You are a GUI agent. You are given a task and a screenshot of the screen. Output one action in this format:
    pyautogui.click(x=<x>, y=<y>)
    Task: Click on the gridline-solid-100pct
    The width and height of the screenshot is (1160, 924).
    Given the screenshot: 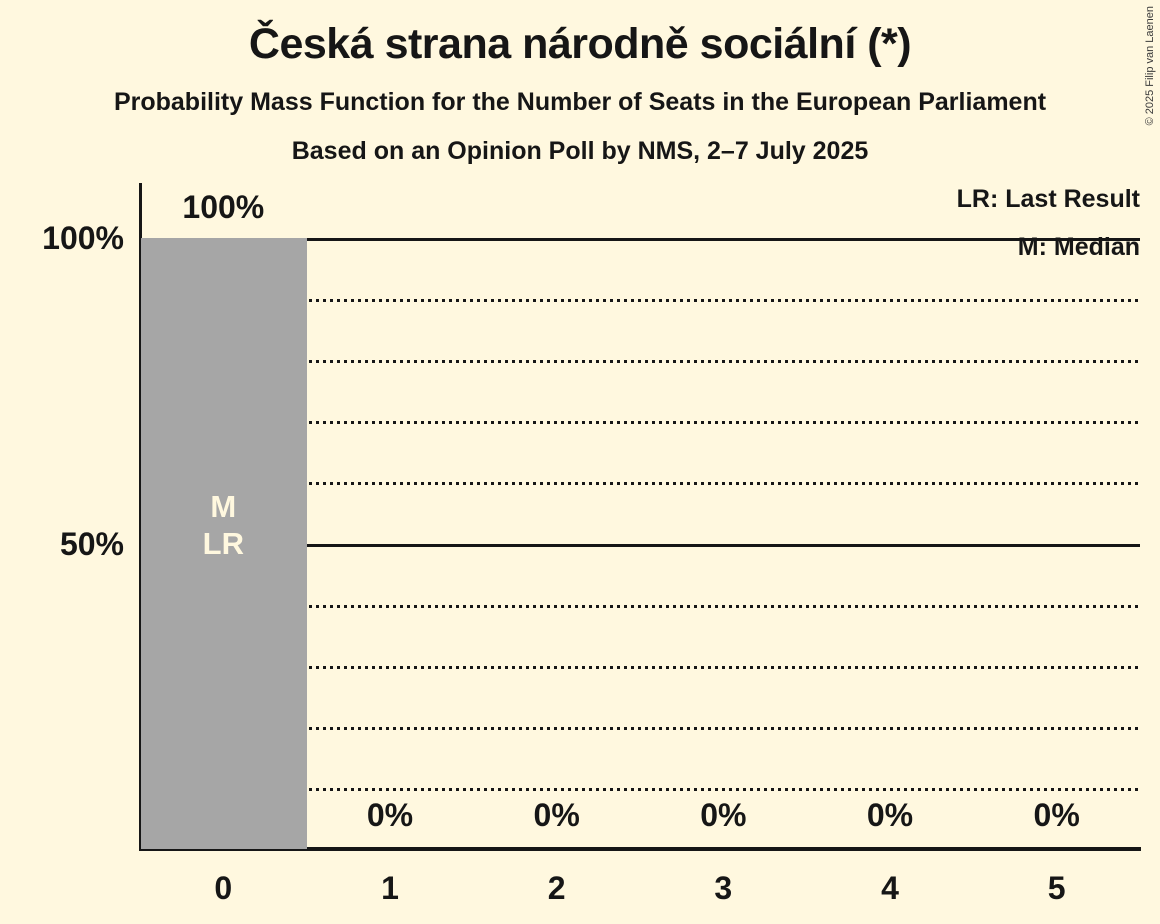 What is the action you would take?
    pyautogui.click(x=640, y=239)
    